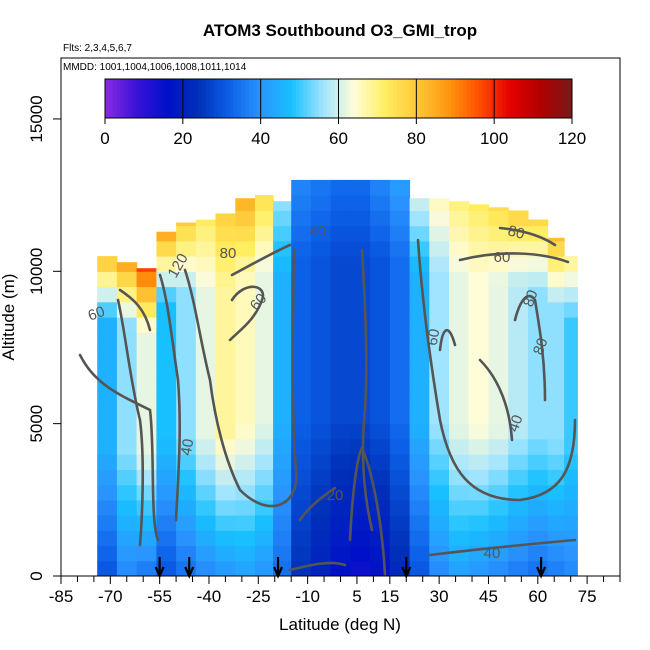 The image size is (650, 650). I want to click on y-tick-label: 15000, so click(36, 118).